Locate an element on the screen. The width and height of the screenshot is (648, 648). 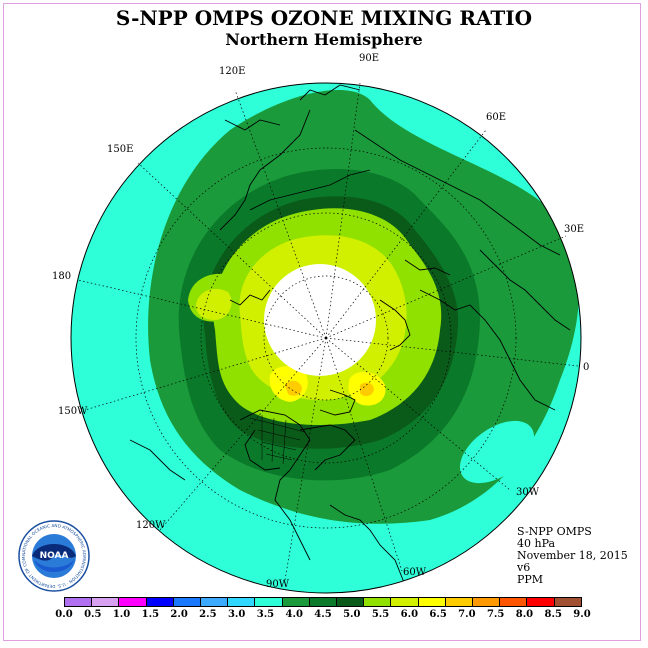
colorbar-tick-label: 4.5 is located at coordinates (323, 614).